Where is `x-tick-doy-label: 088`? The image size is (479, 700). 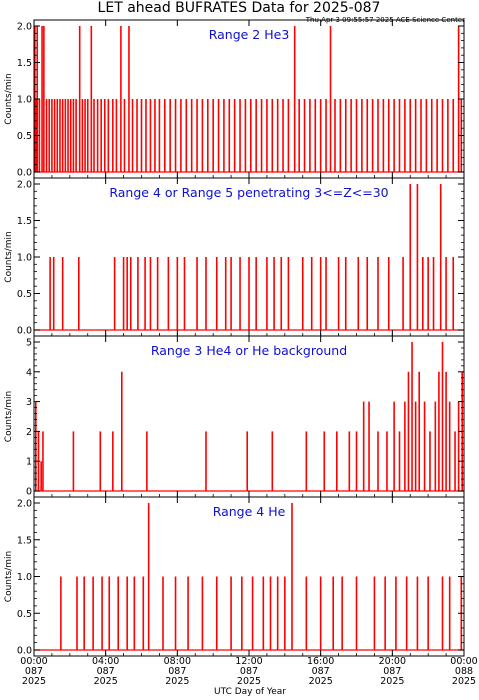
x-tick-doy-label: 088 is located at coordinates (464, 671).